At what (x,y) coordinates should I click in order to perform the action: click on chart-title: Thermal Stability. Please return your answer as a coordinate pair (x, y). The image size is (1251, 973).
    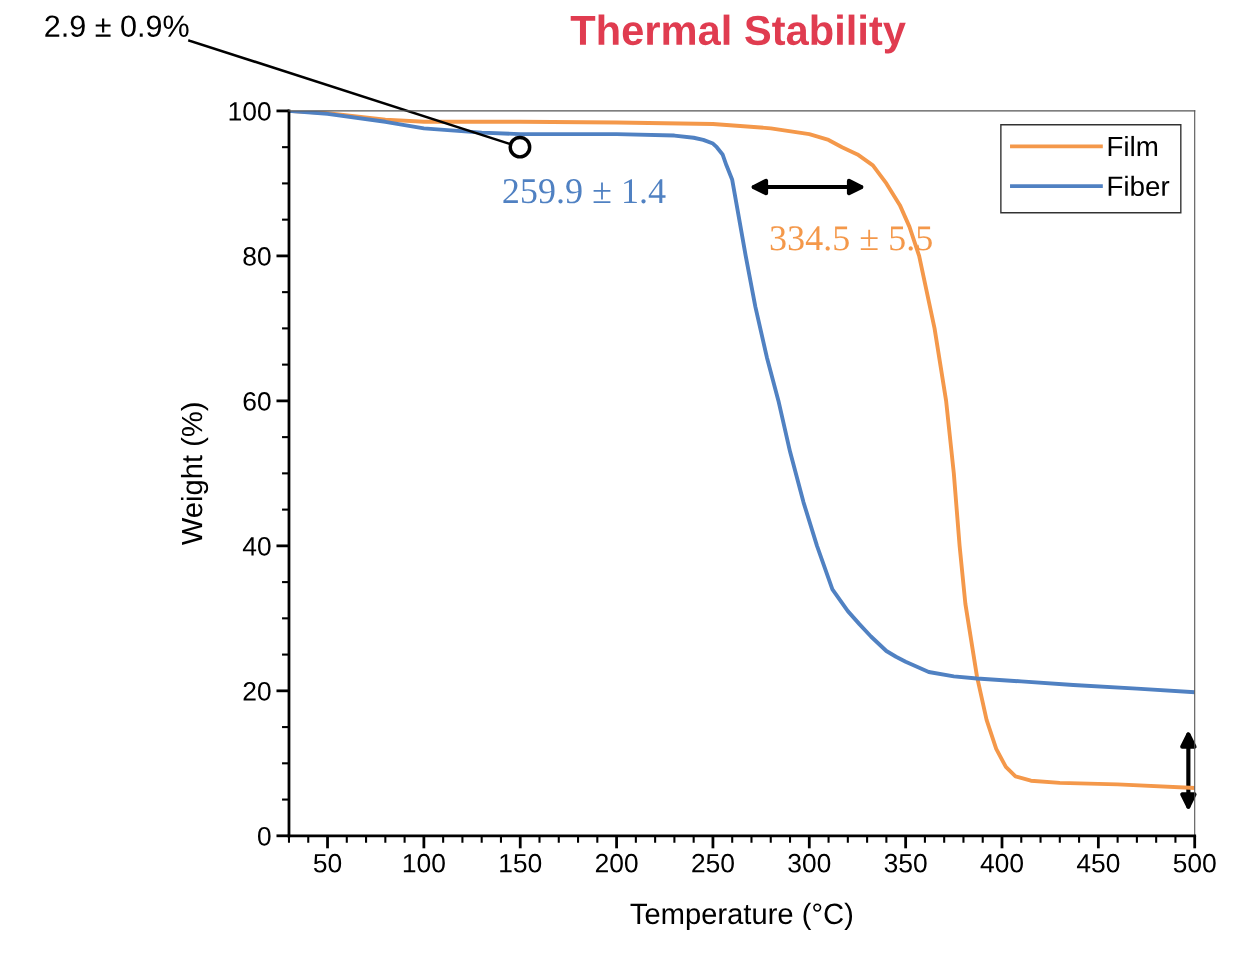
    Looking at the image, I should click on (738, 34).